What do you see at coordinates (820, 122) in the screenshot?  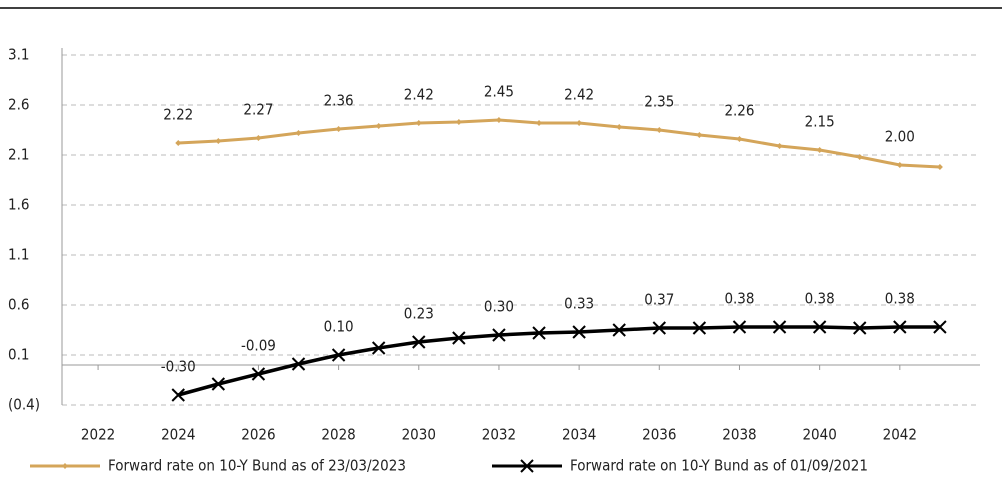 I see `data-label: 2.15` at bounding box center [820, 122].